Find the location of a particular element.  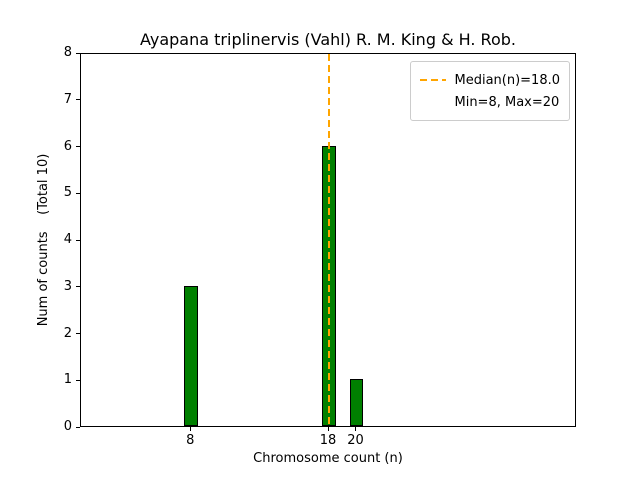

bar-n8 is located at coordinates (191, 355).